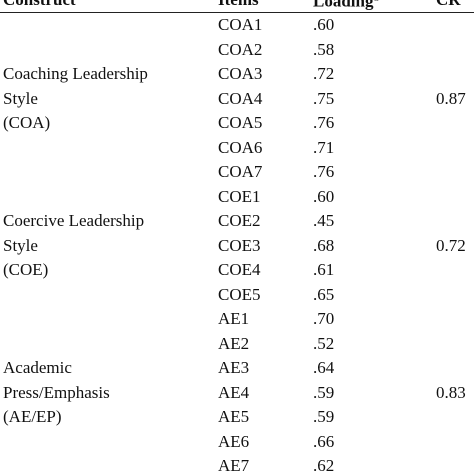  Describe the element at coordinates (239, 220) in the screenshot. I see `item-code: COE2` at that location.